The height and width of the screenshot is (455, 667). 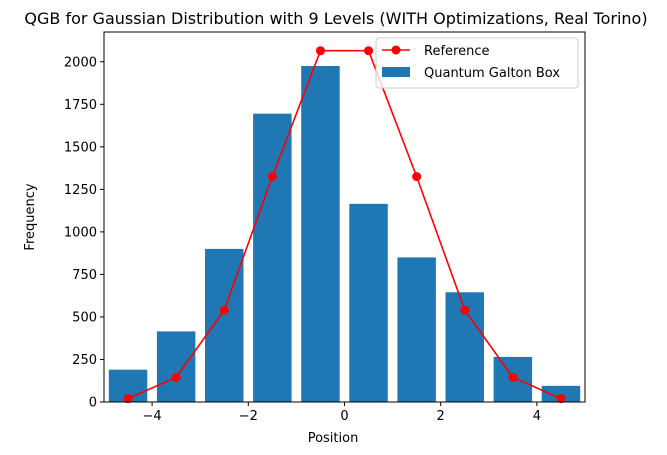 I want to click on y-tick-label: 0, so click(x=93, y=403).